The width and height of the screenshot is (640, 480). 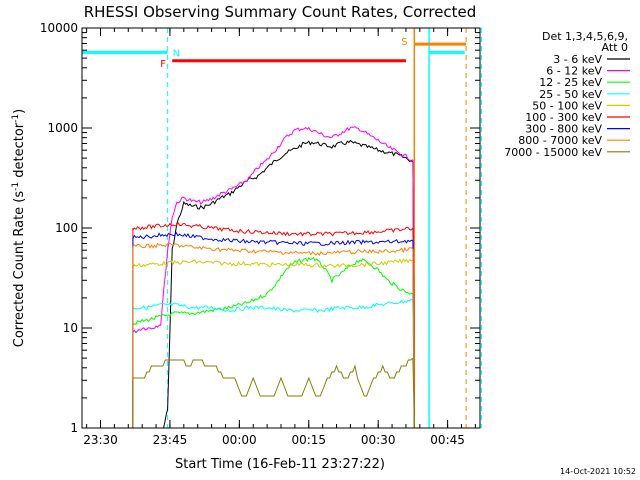 I want to click on x-tick-label-3: 00:15, so click(x=308, y=440).